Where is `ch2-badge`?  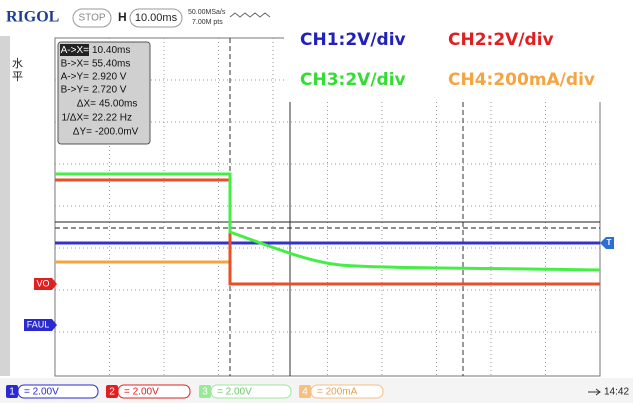
ch2-badge is located at coordinates (112, 391).